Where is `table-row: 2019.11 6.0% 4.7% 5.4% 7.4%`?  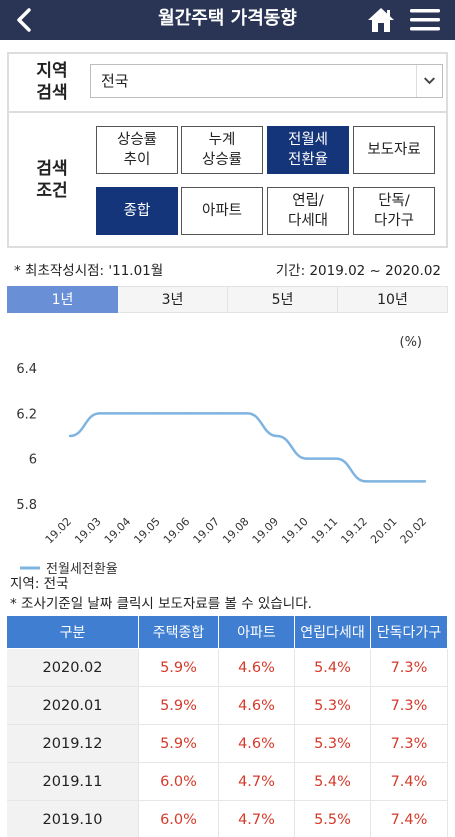 table-row: 2019.11 6.0% 4.7% 5.4% 7.4% is located at coordinates (227, 782).